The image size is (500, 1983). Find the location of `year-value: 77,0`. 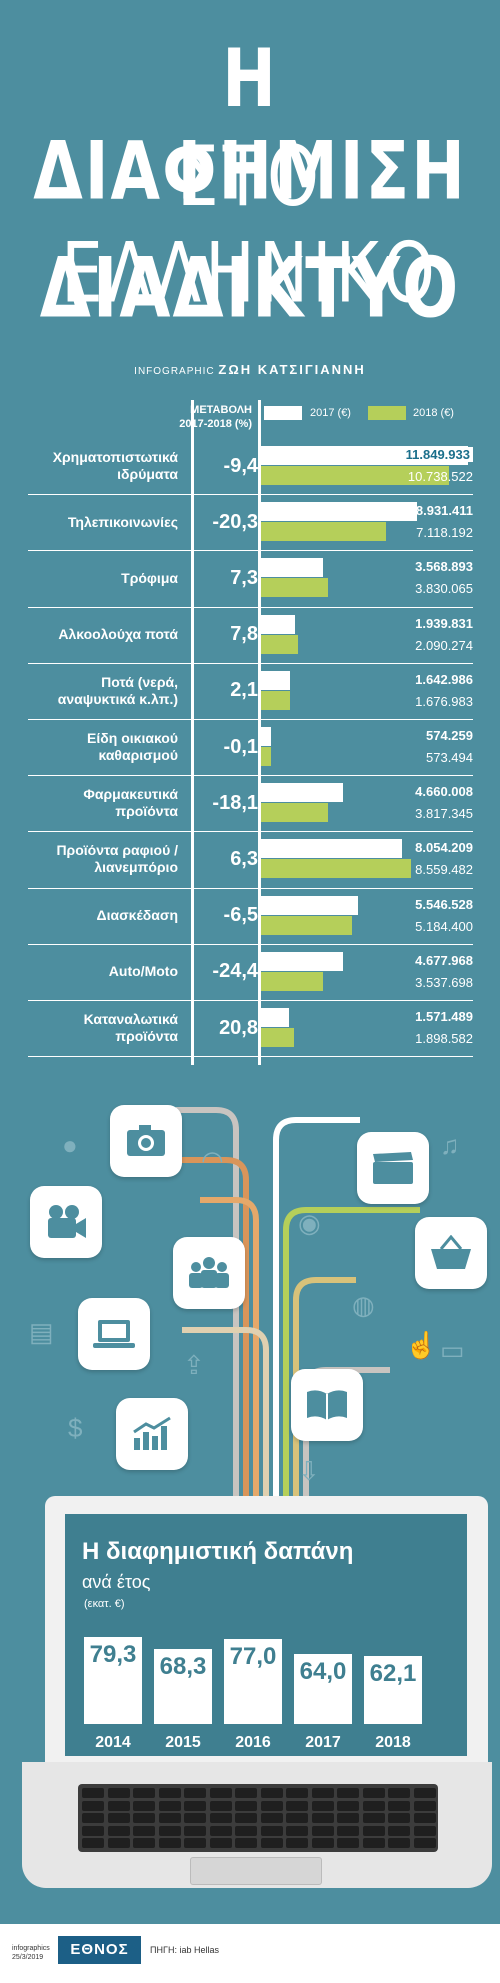

year-value: 77,0 is located at coordinates (253, 1657).